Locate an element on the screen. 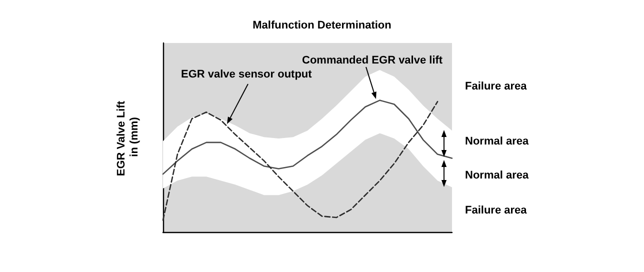  y-axis-title: EGR Valve Lift in (mm) is located at coordinates (128, 137).